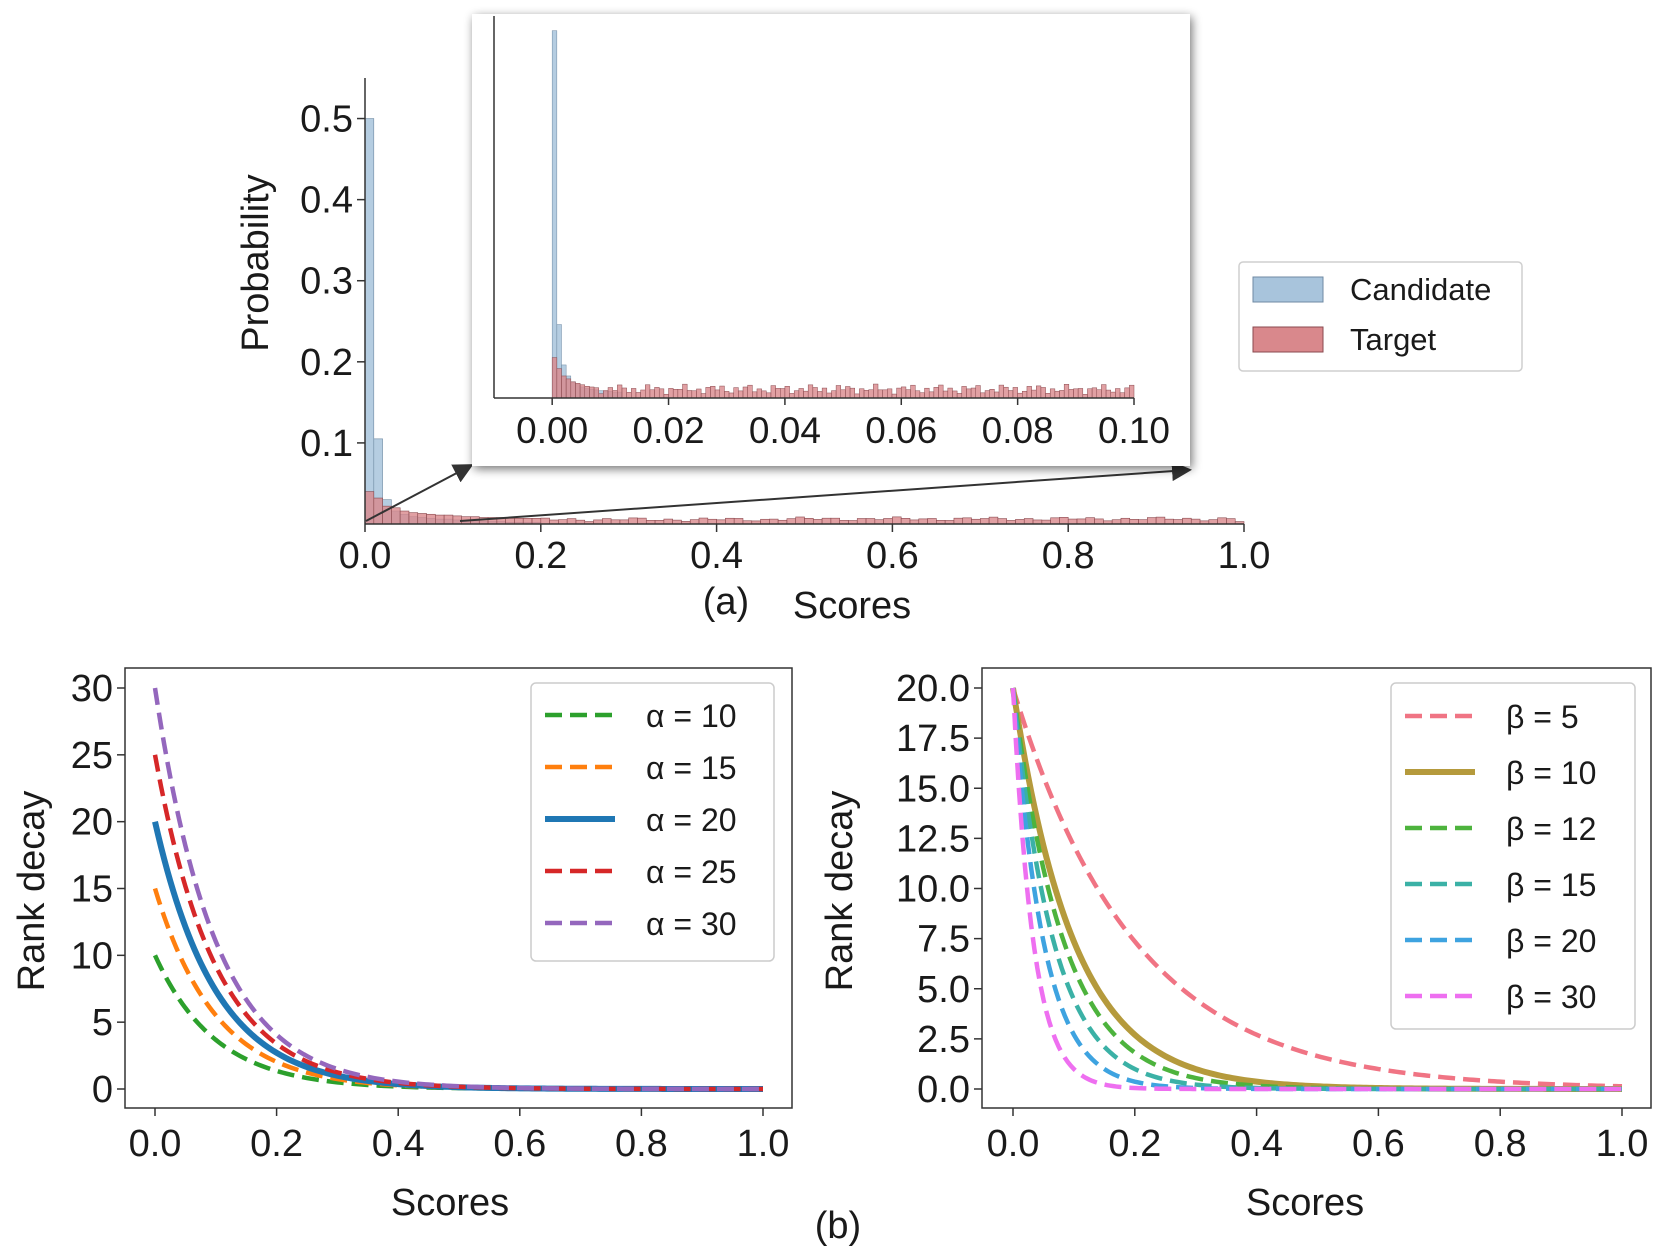  What do you see at coordinates (1305, 1203) in the screenshot?
I see `x-axis-label: Scores` at bounding box center [1305, 1203].